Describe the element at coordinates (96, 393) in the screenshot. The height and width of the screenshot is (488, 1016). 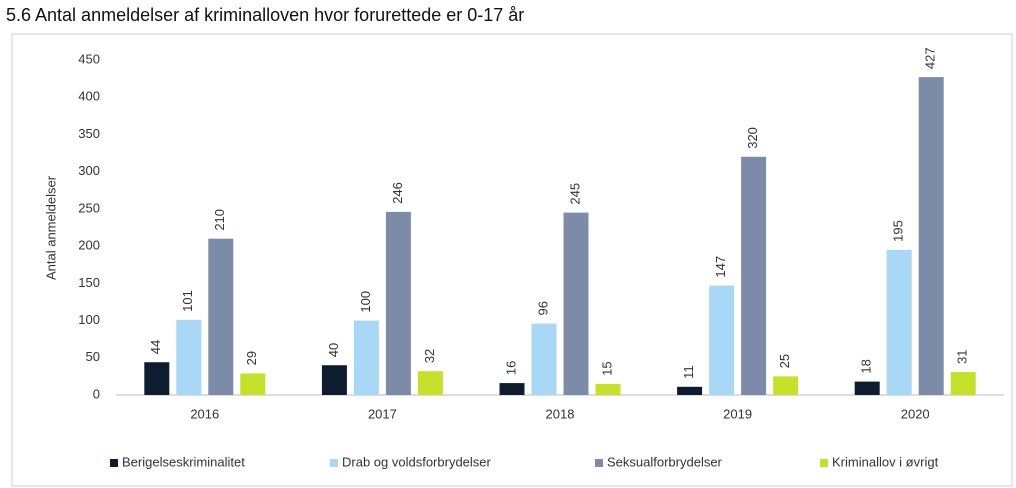
I see `y-tick-label: 0` at that location.